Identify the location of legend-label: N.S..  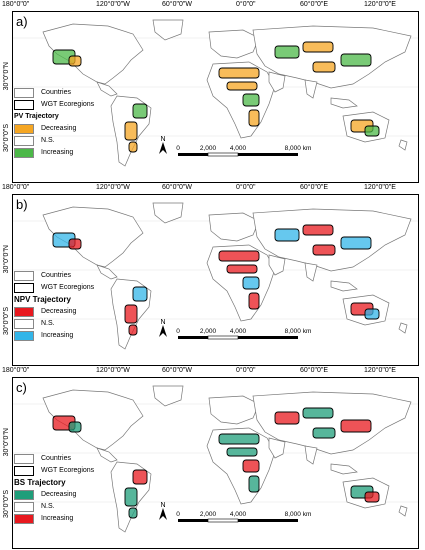
(48, 506).